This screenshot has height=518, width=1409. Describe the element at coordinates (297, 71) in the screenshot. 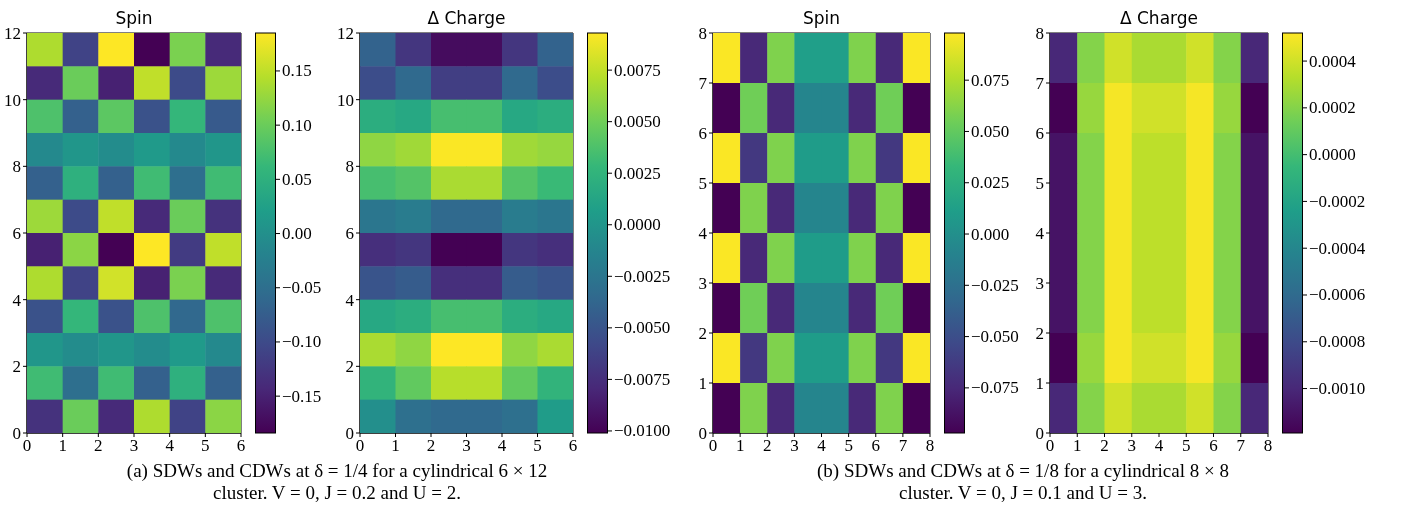

I see `color-bar-label: 0.15` at that location.